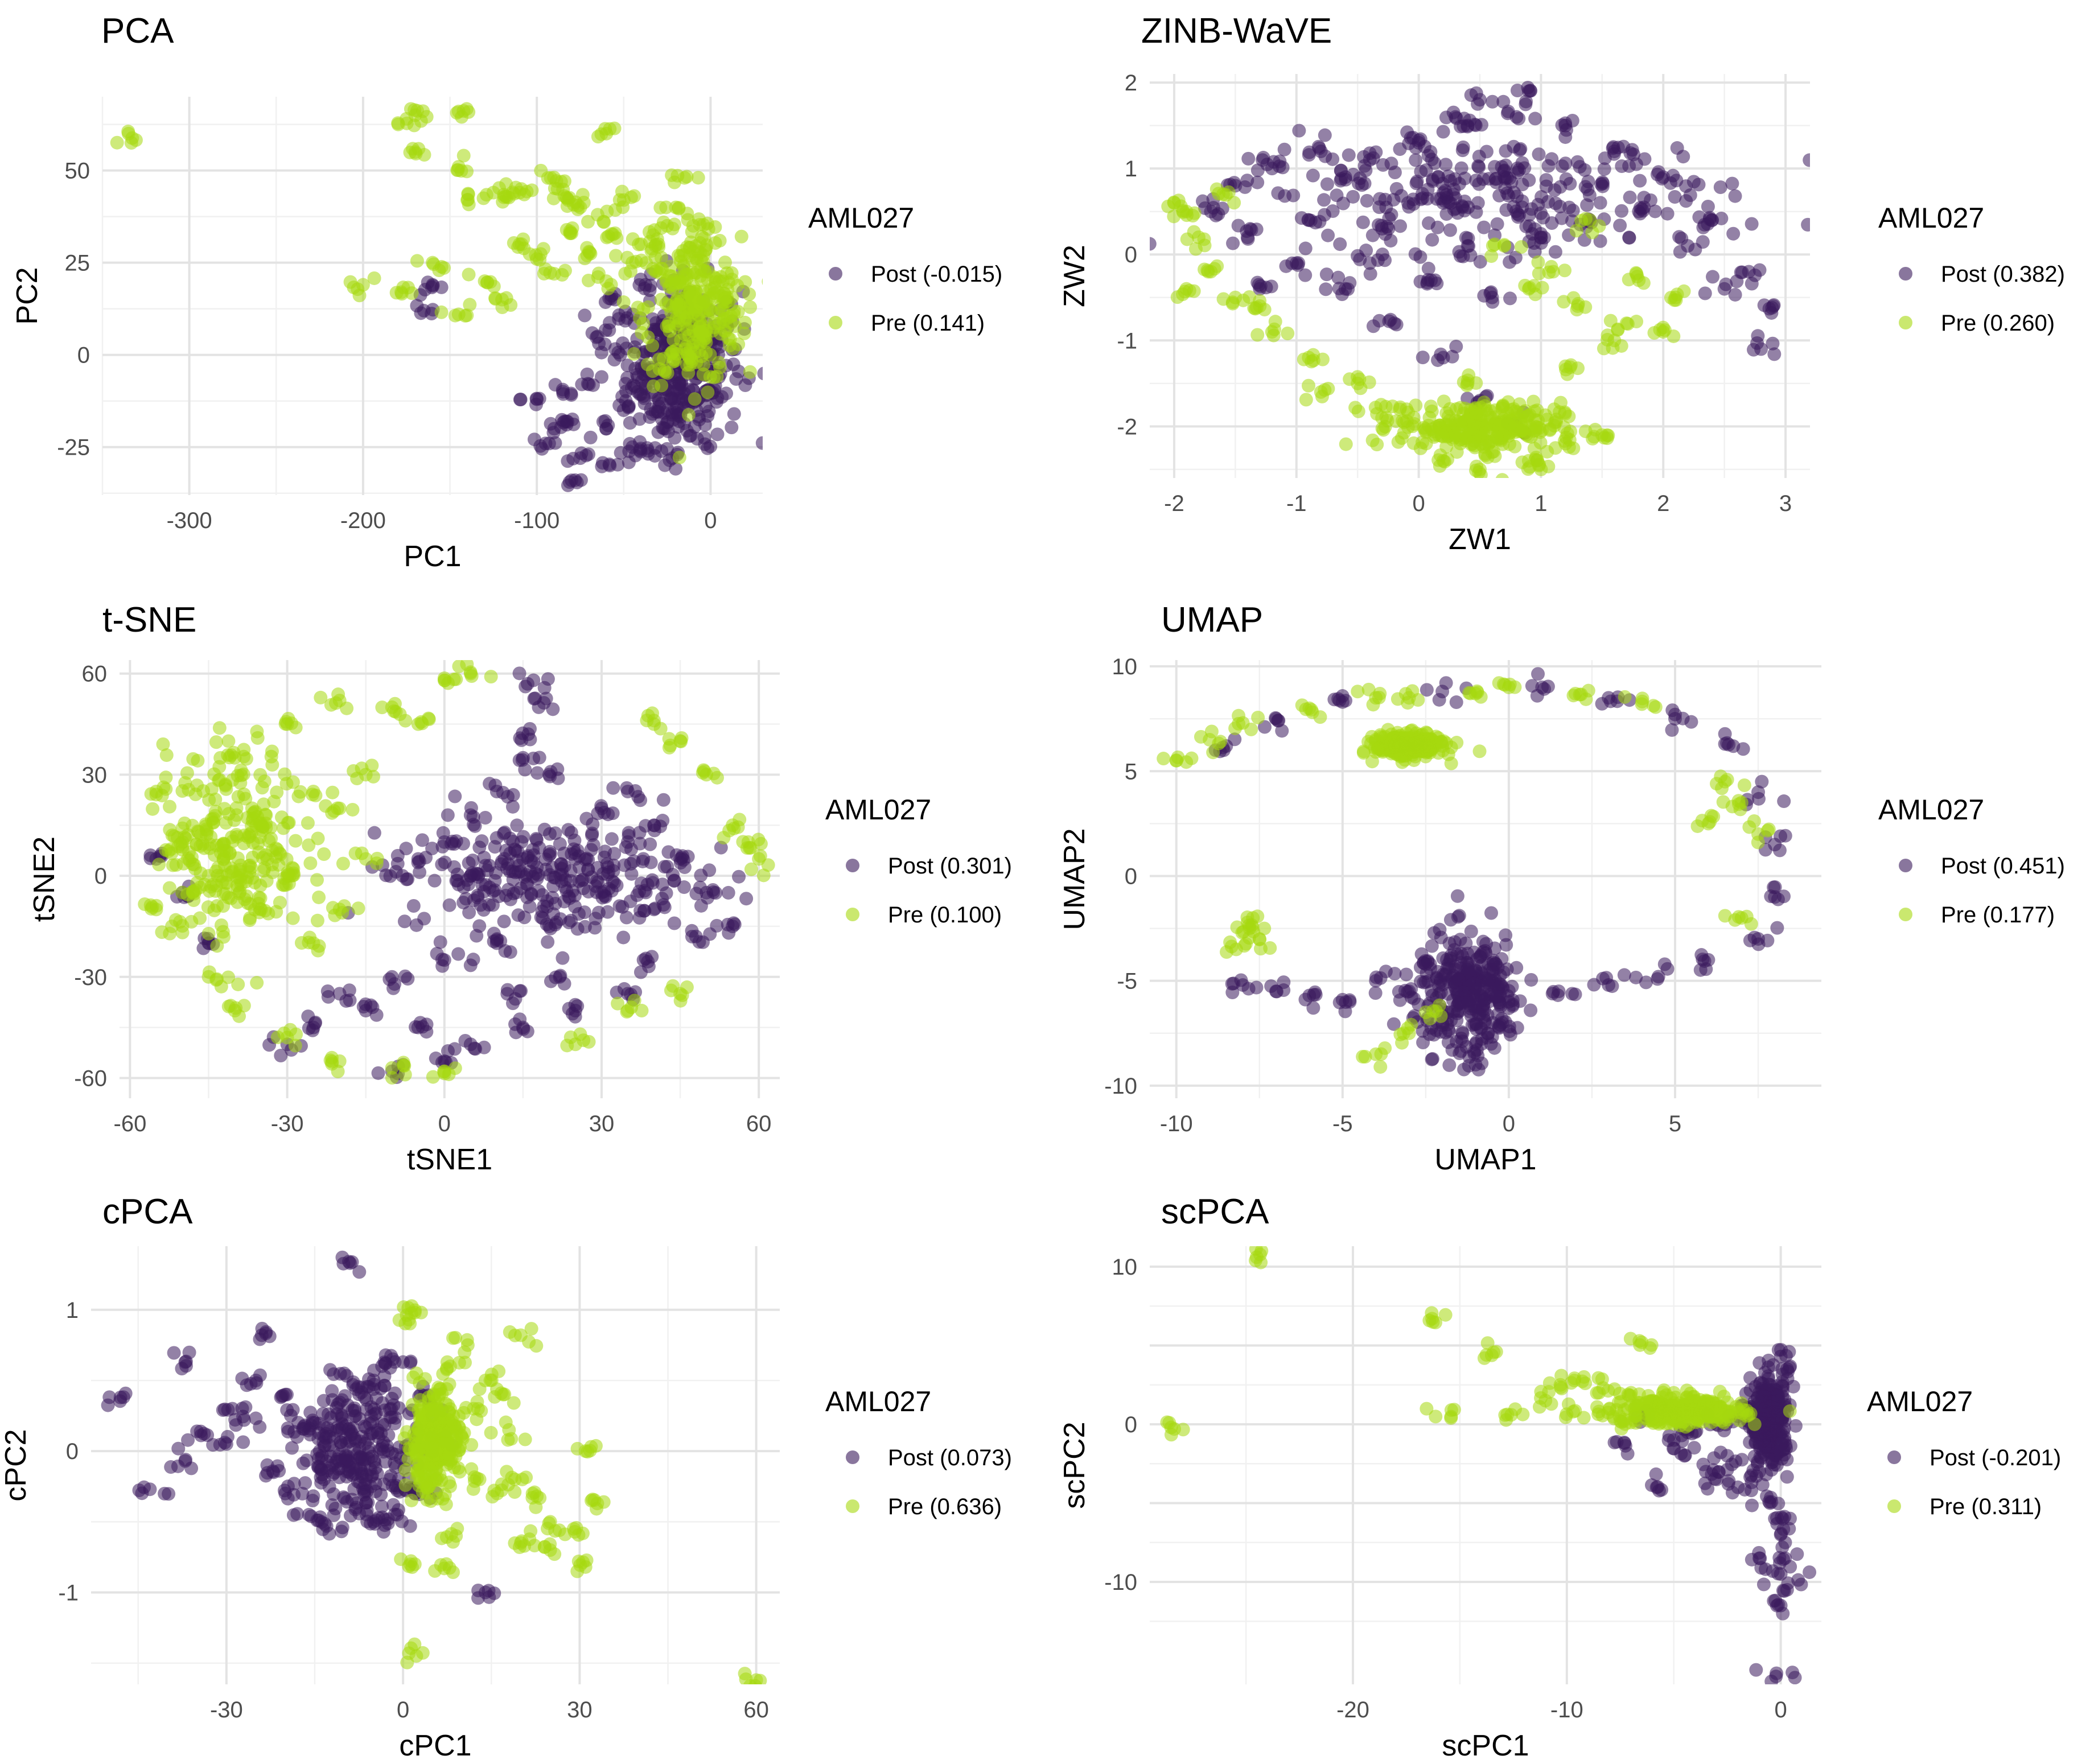  I want to click on x-tick-label: 3, so click(1785, 504).